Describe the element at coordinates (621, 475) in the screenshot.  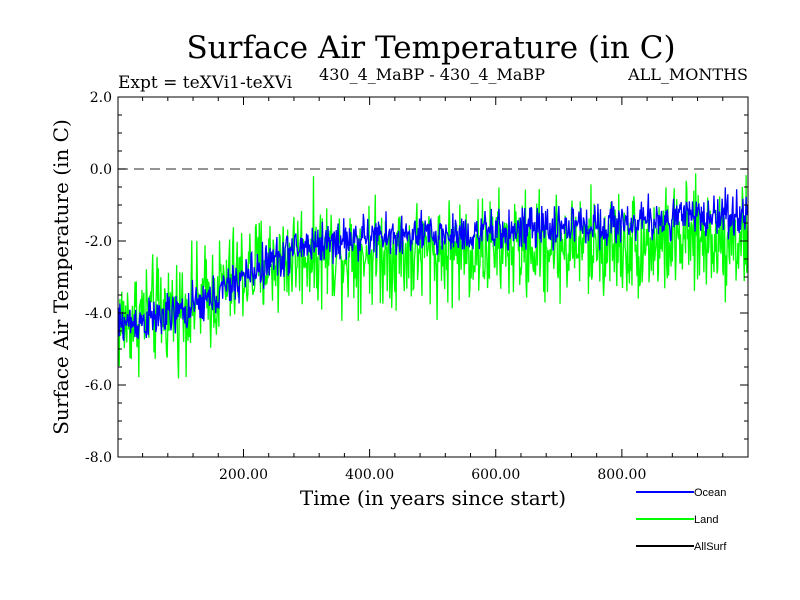
I see `x-tick-label: 800.00` at that location.